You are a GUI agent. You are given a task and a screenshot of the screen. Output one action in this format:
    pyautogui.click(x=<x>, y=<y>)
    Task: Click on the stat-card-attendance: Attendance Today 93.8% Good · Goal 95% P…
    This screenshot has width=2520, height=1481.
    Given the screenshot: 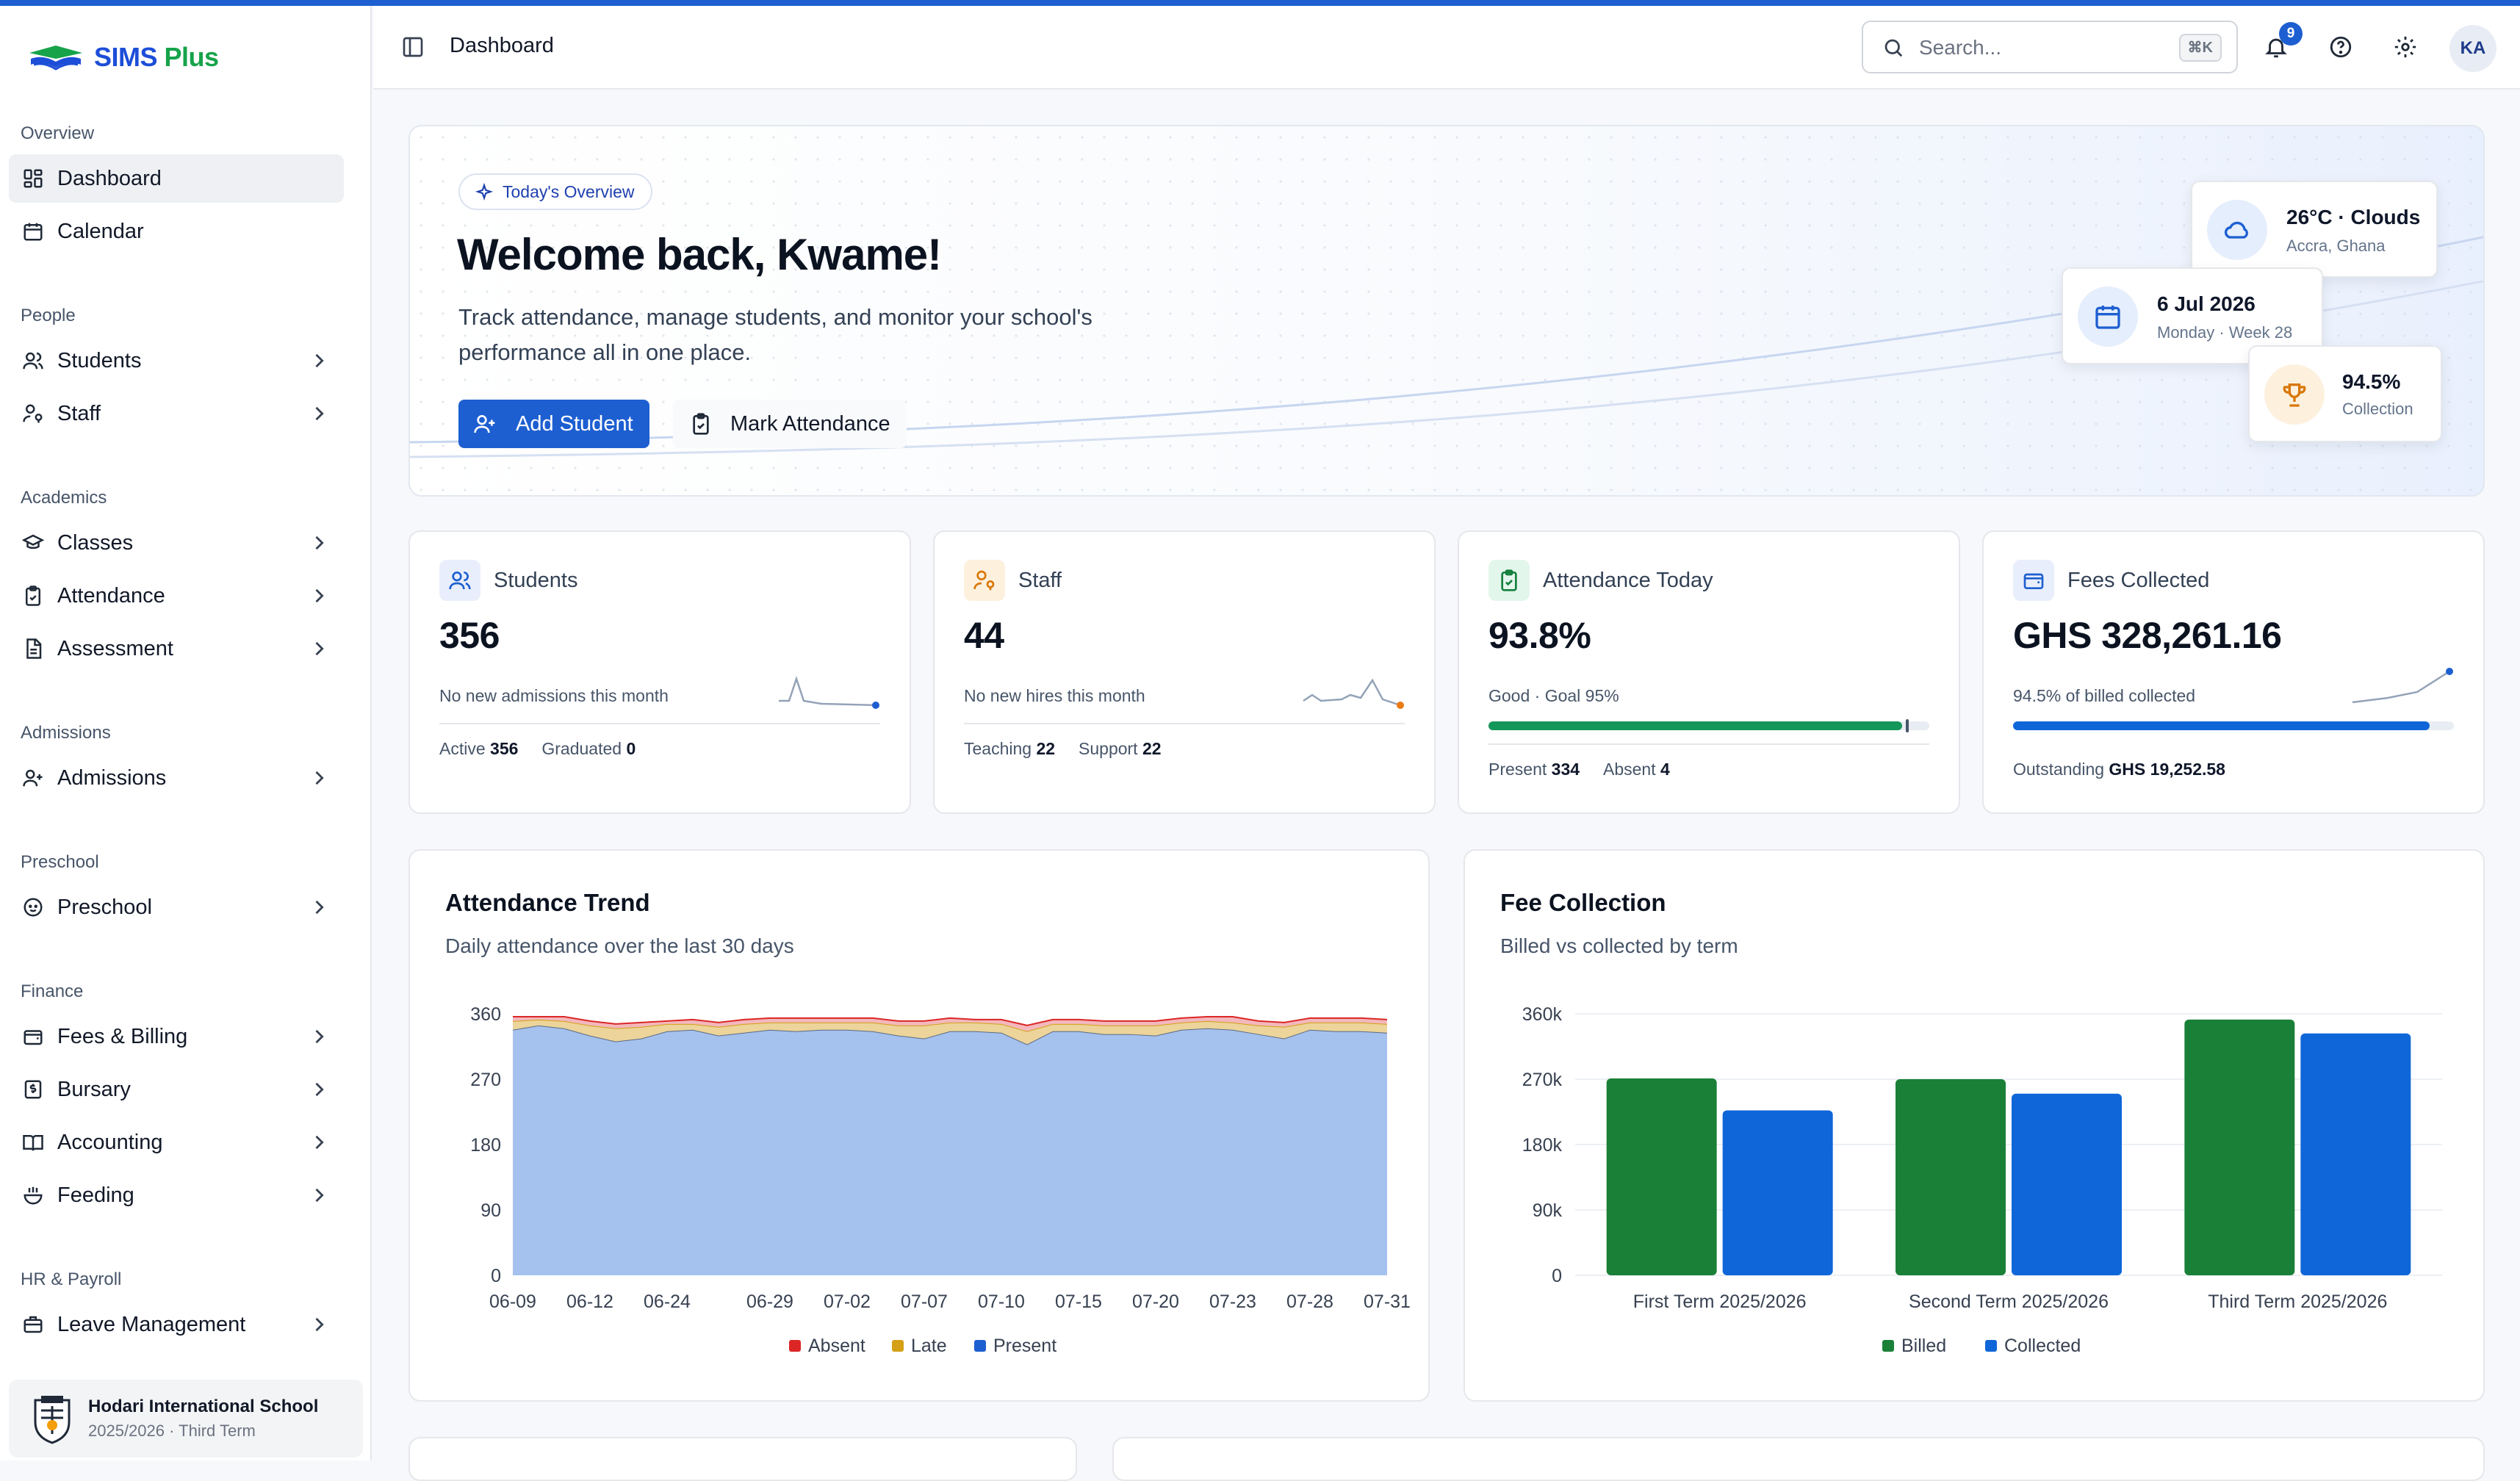 What is the action you would take?
    pyautogui.click(x=1709, y=672)
    